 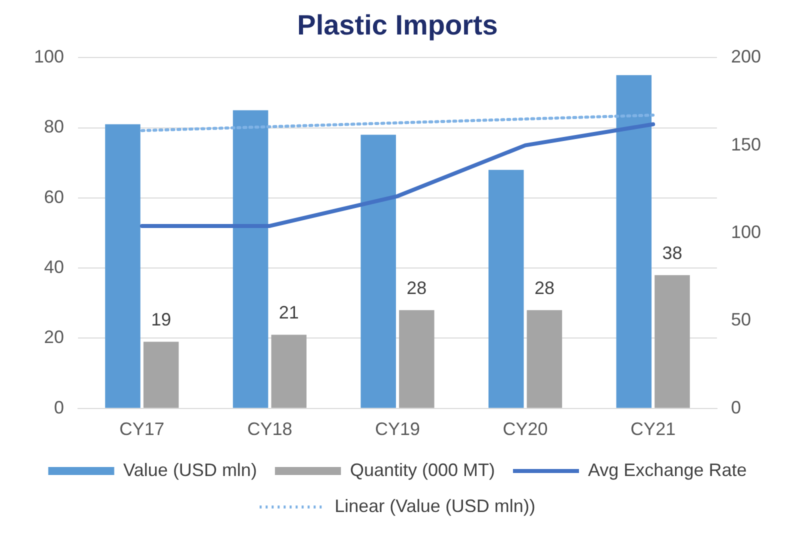 What do you see at coordinates (422, 470) in the screenshot?
I see `legend-label: Quantity (000 MT)` at bounding box center [422, 470].